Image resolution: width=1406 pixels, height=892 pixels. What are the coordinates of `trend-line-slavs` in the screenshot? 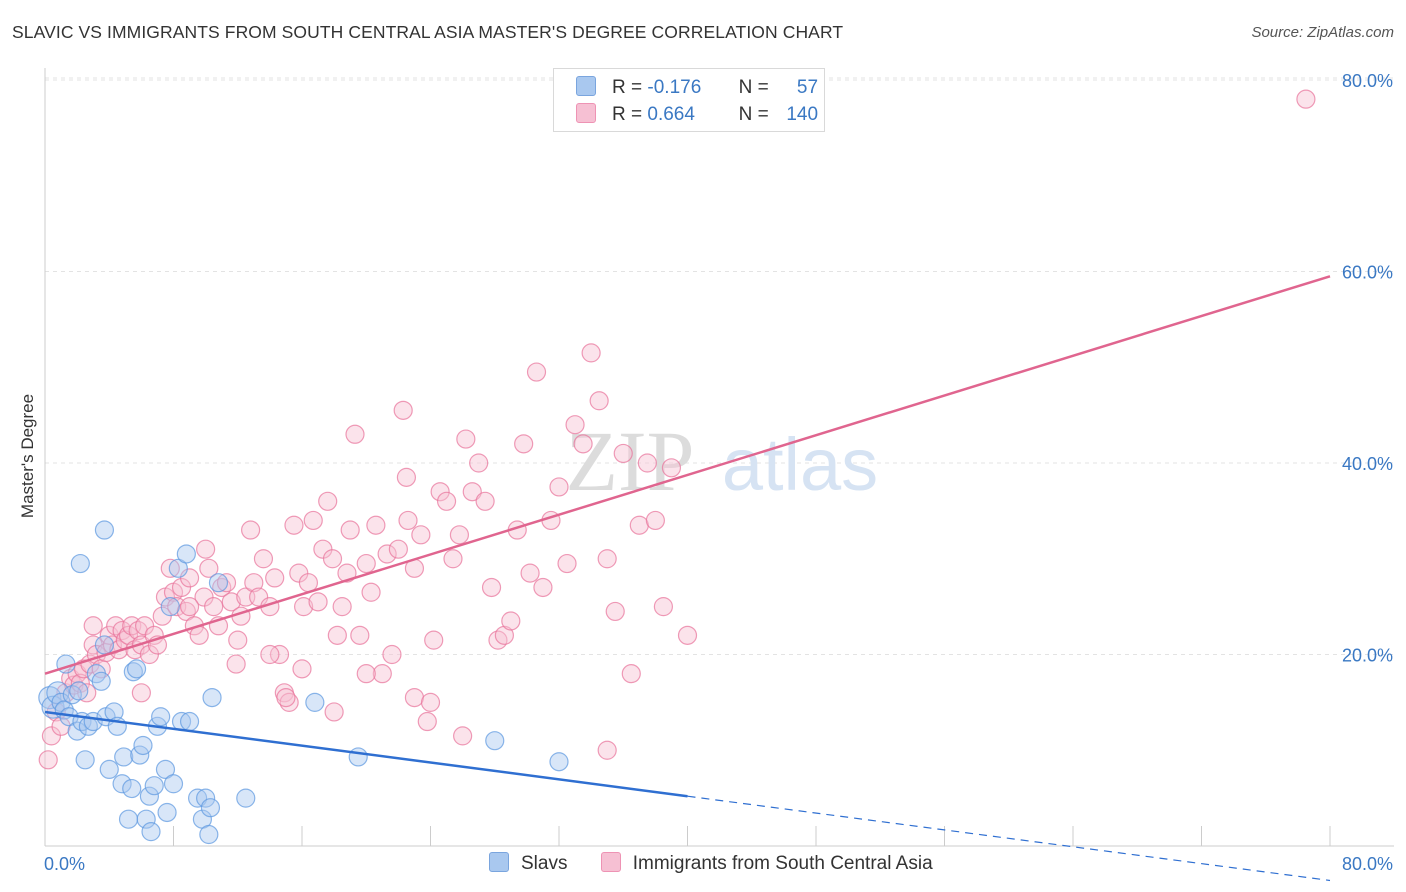 It's located at (366, 754).